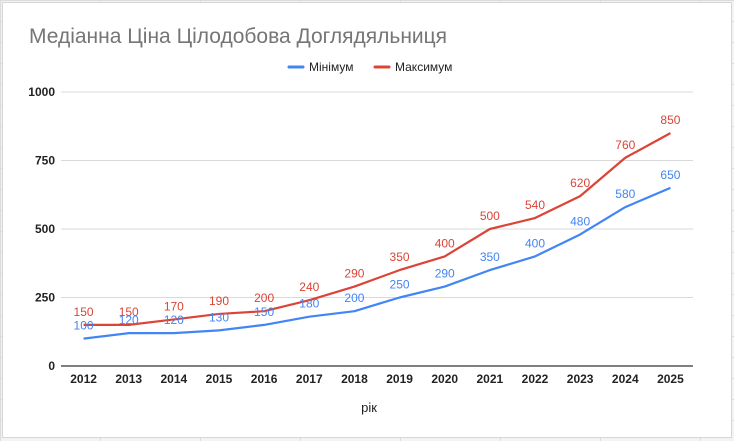 This screenshot has width=734, height=441. I want to click on legend-label: Максимум, so click(423, 67).